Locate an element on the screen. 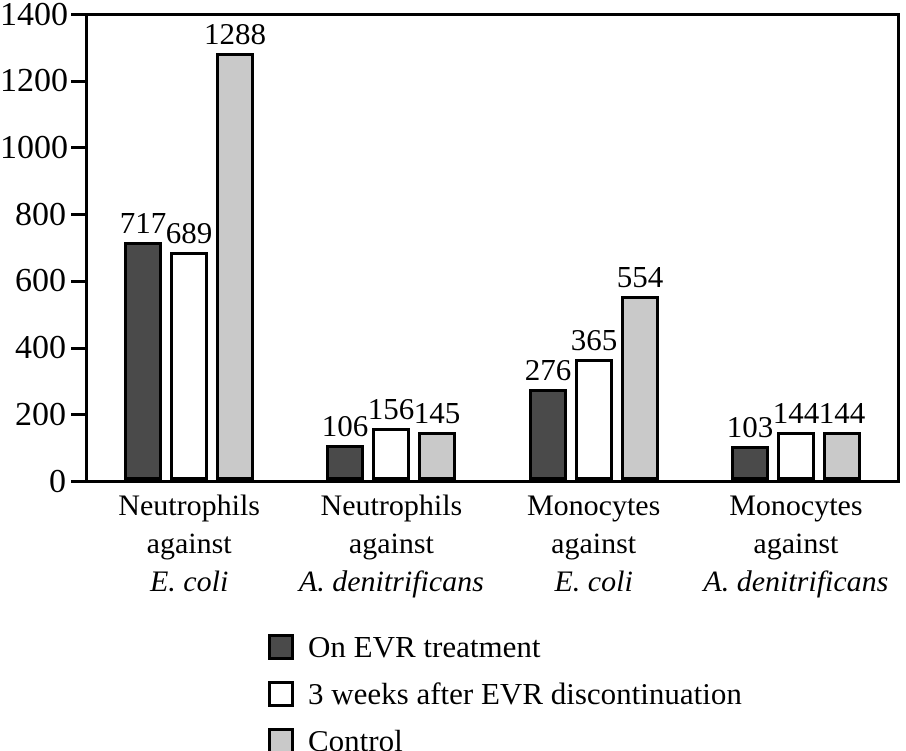  y-tick-label: 1000 is located at coordinates (34, 147).